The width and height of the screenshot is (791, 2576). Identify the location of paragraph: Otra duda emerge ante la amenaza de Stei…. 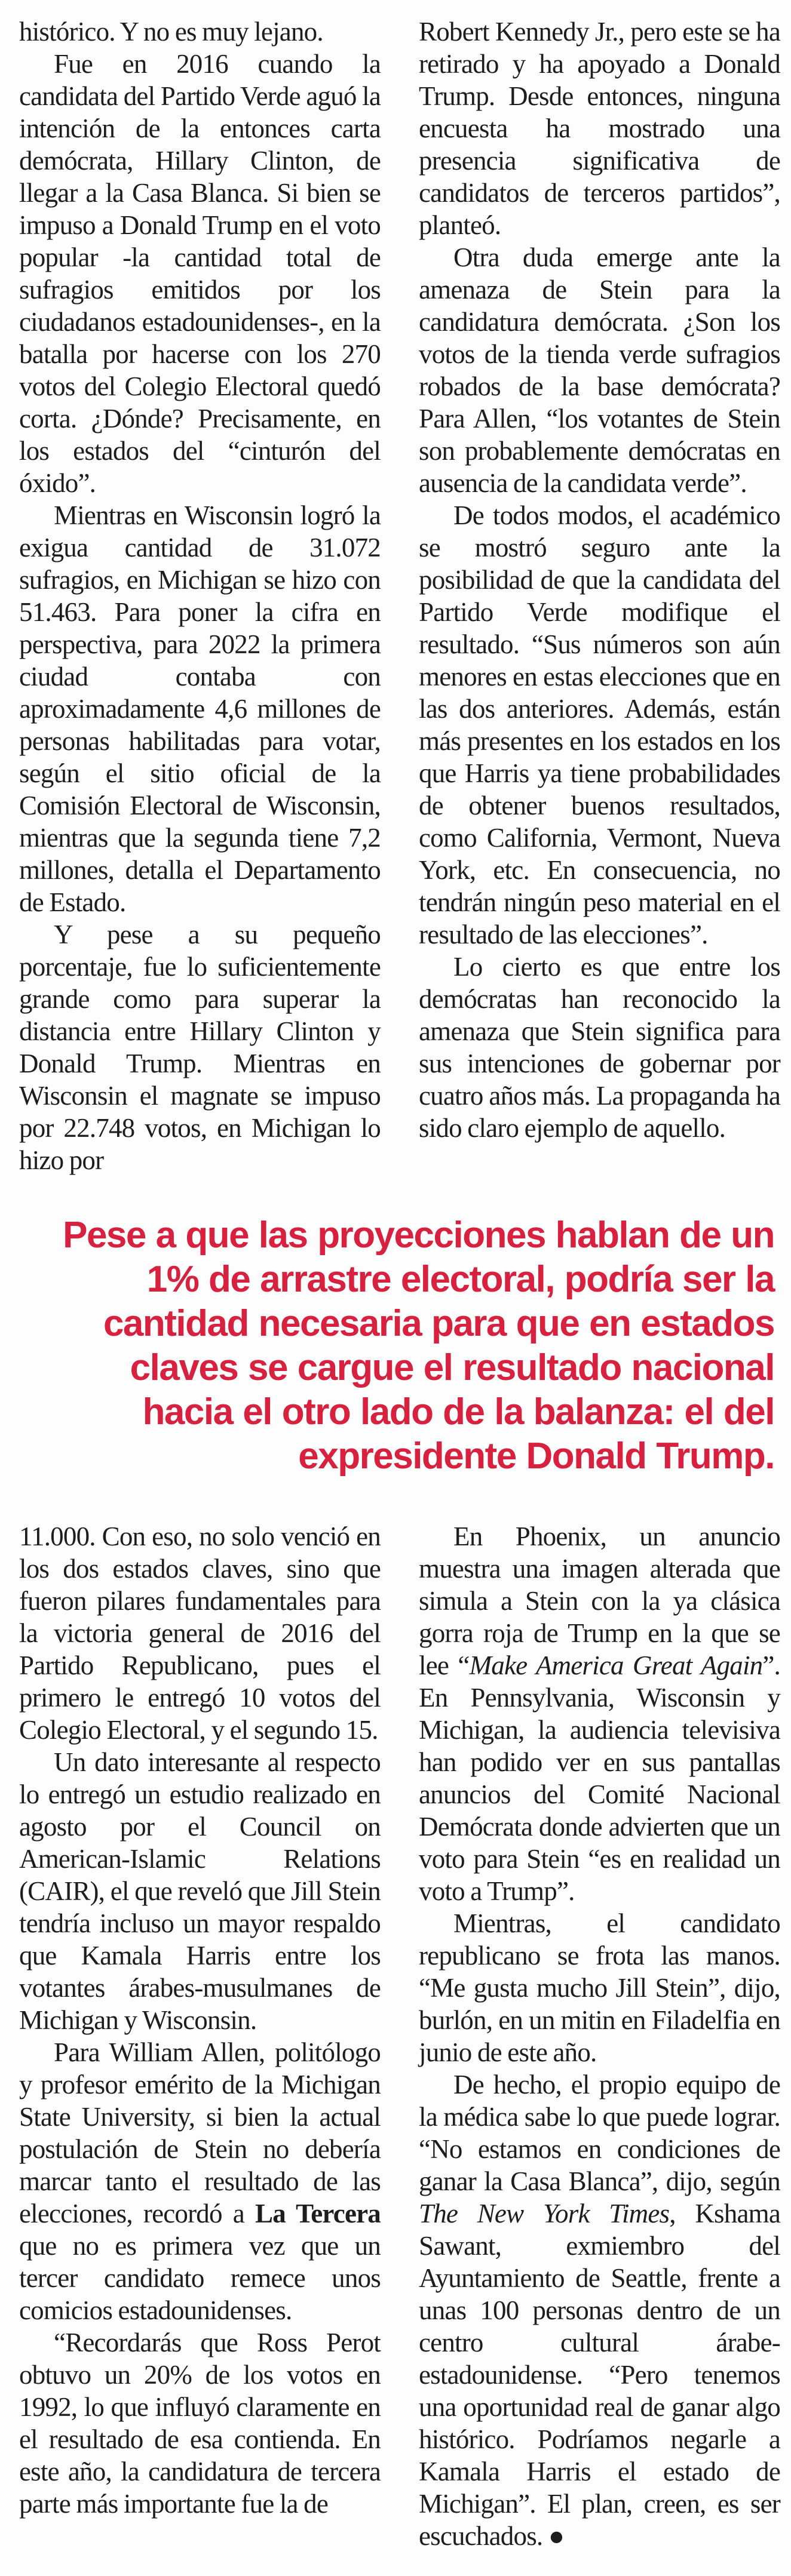
(600, 370).